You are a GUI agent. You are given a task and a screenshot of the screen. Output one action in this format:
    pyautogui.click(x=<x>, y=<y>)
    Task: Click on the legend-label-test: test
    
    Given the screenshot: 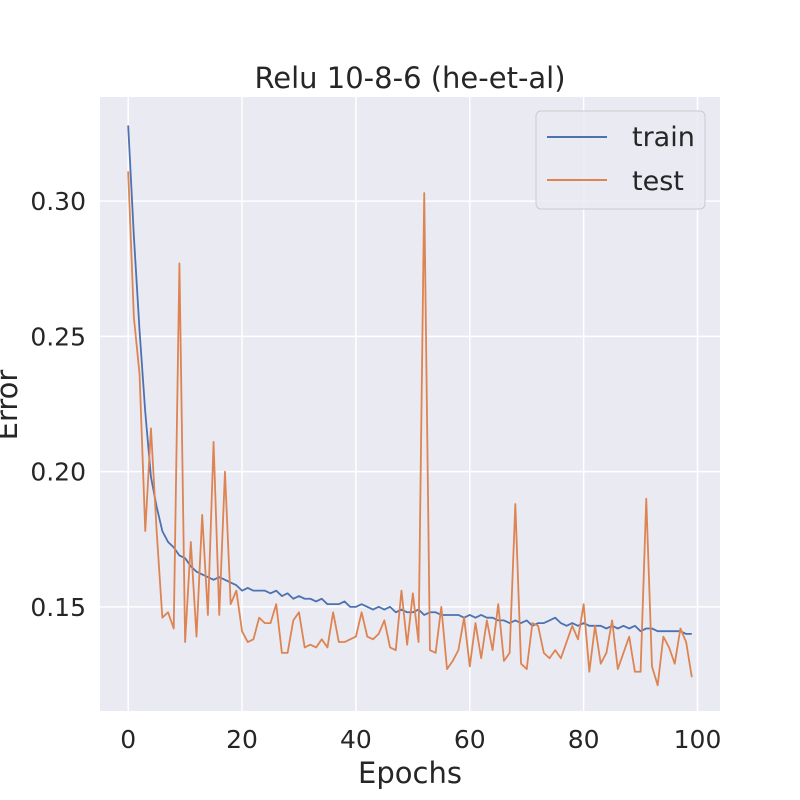 What is the action you would take?
    pyautogui.click(x=658, y=181)
    